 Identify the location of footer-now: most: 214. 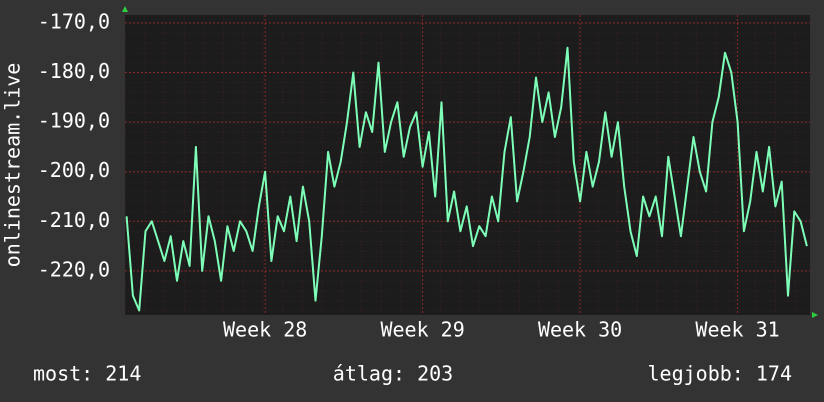
(87, 374).